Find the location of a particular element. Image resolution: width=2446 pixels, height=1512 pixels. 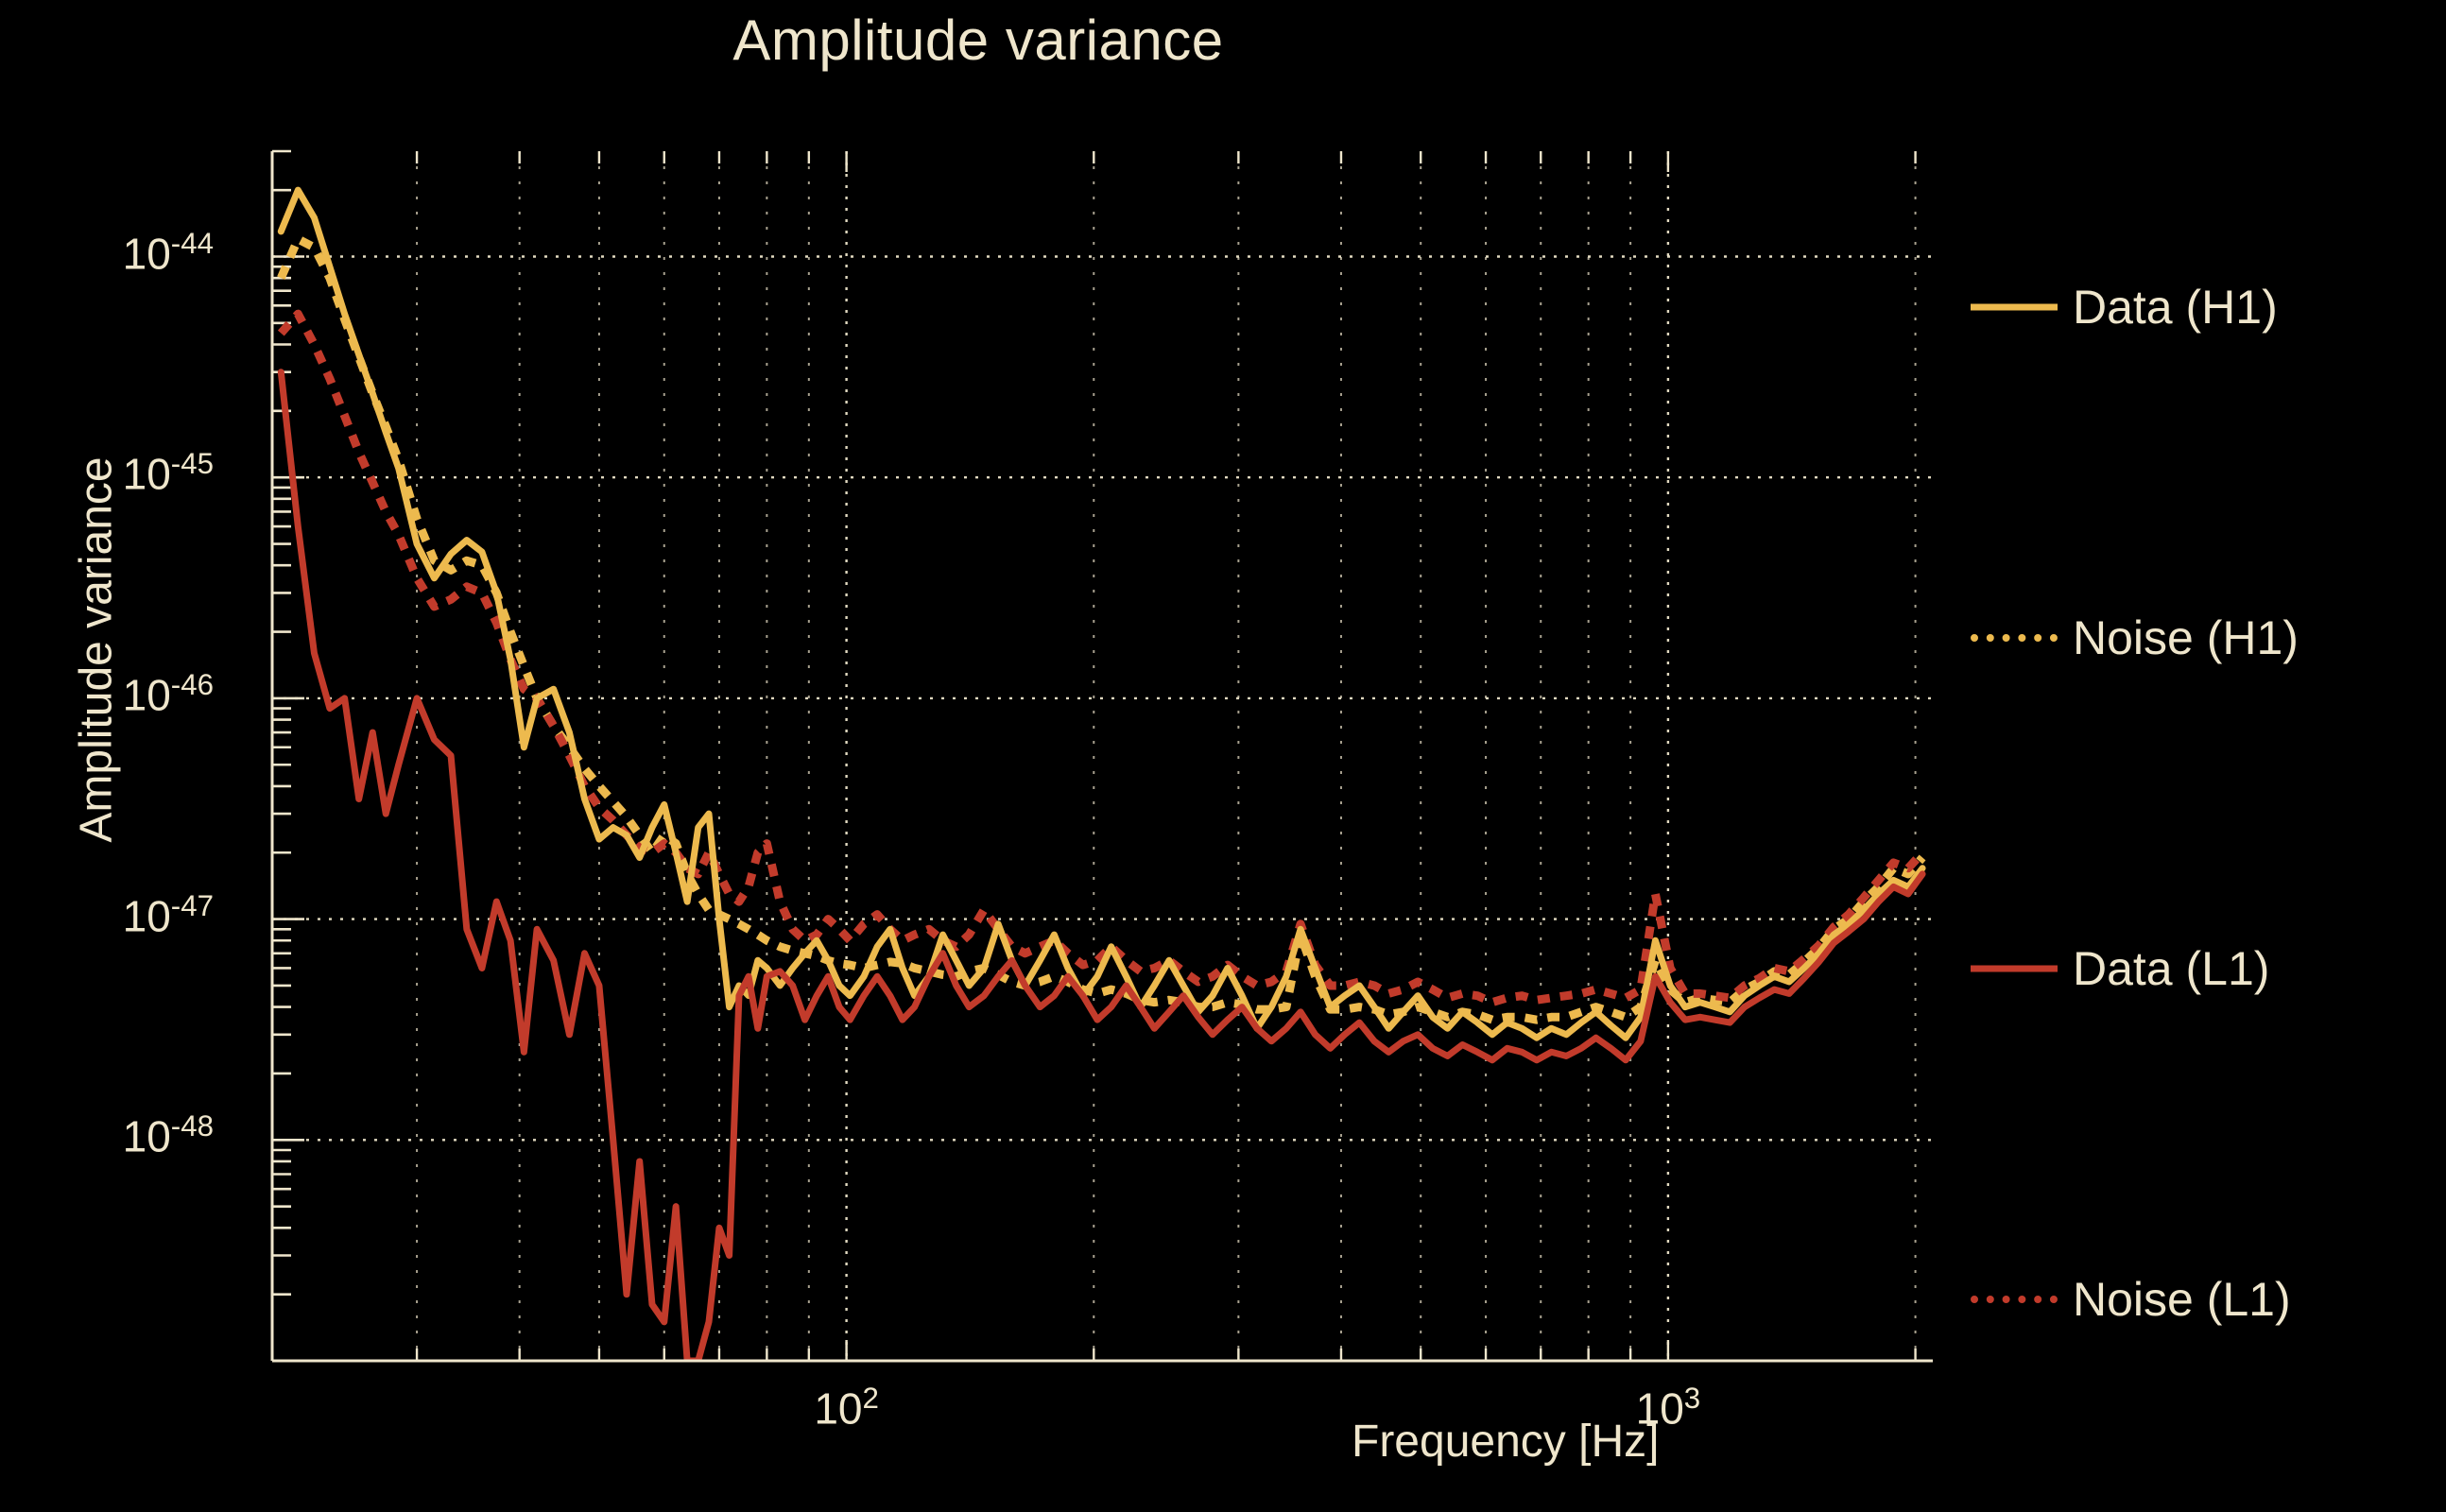

x-axis-title: Frequency [Hz] is located at coordinates (1506, 1442).